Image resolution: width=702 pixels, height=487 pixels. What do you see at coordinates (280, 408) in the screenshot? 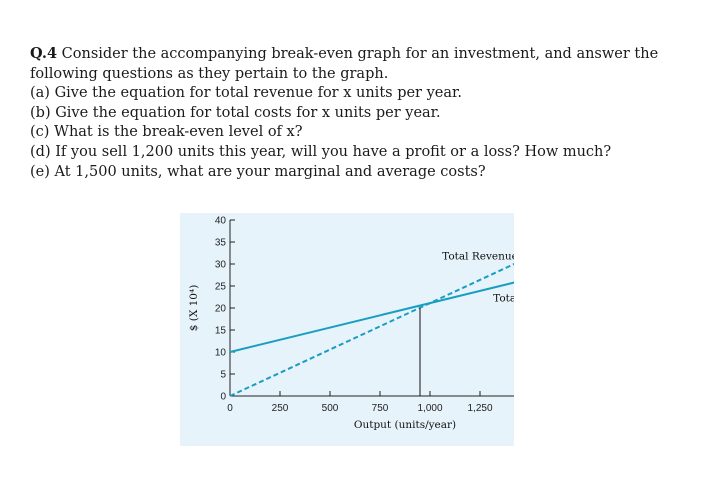
I see `x-tick-label: 250` at bounding box center [280, 408].